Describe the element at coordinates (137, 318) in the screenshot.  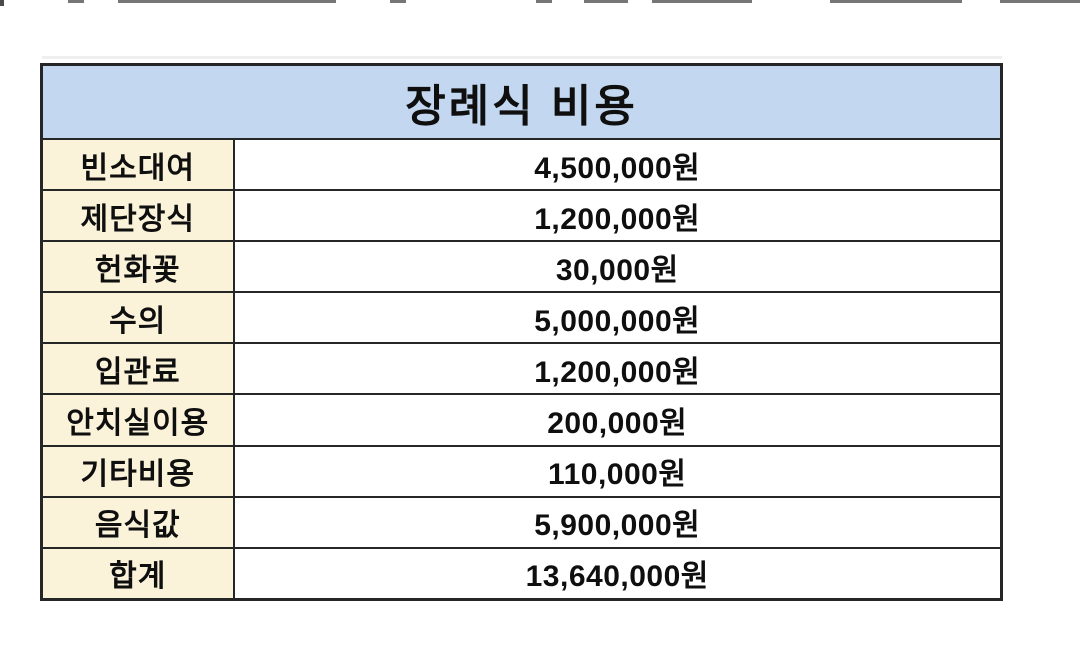
I see `cost-item-label: 수의` at that location.